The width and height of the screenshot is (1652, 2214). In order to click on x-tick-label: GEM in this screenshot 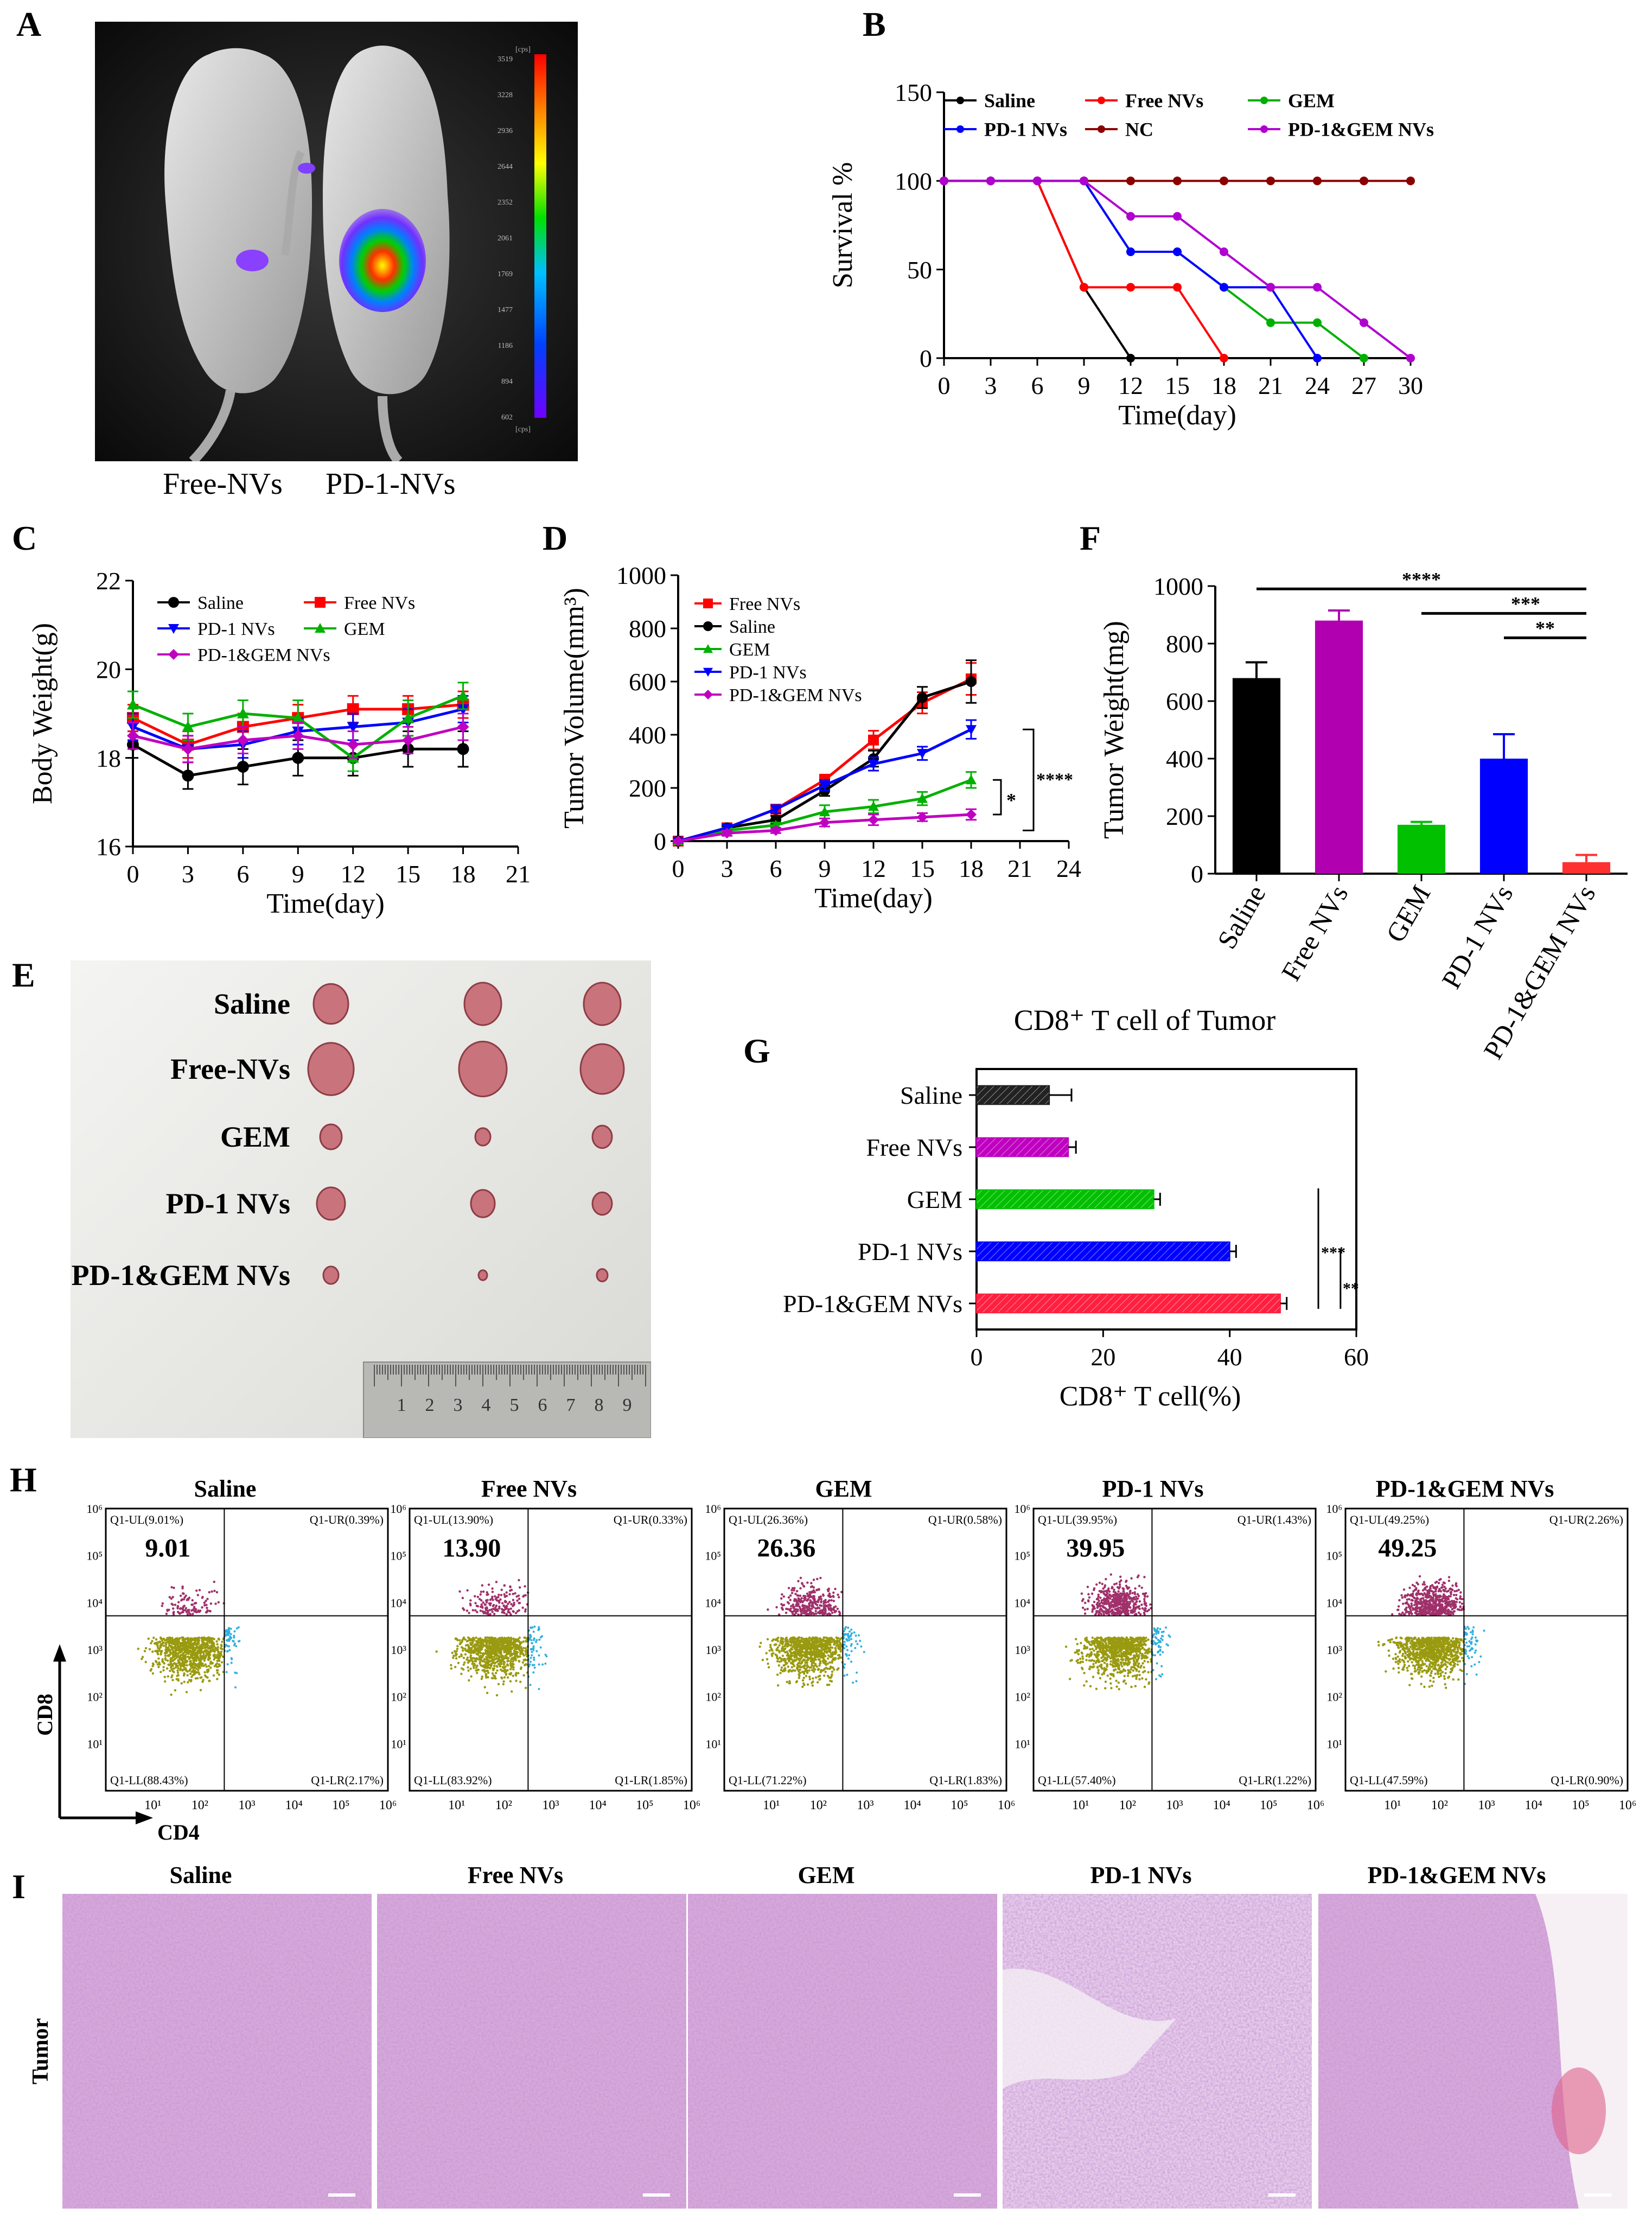, I will do `click(1408, 913)`.